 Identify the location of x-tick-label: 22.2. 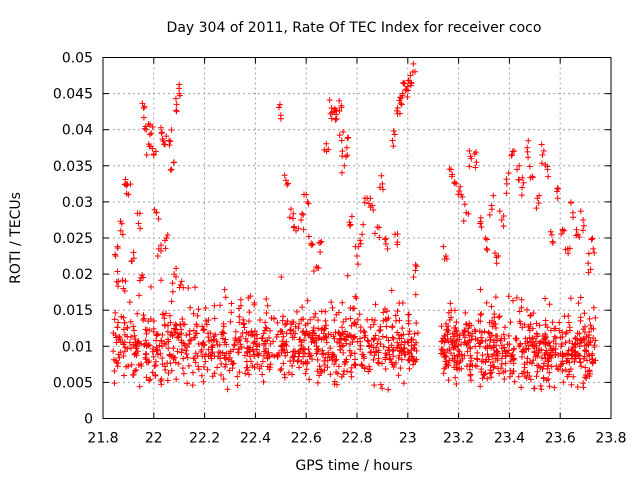
(204, 439).